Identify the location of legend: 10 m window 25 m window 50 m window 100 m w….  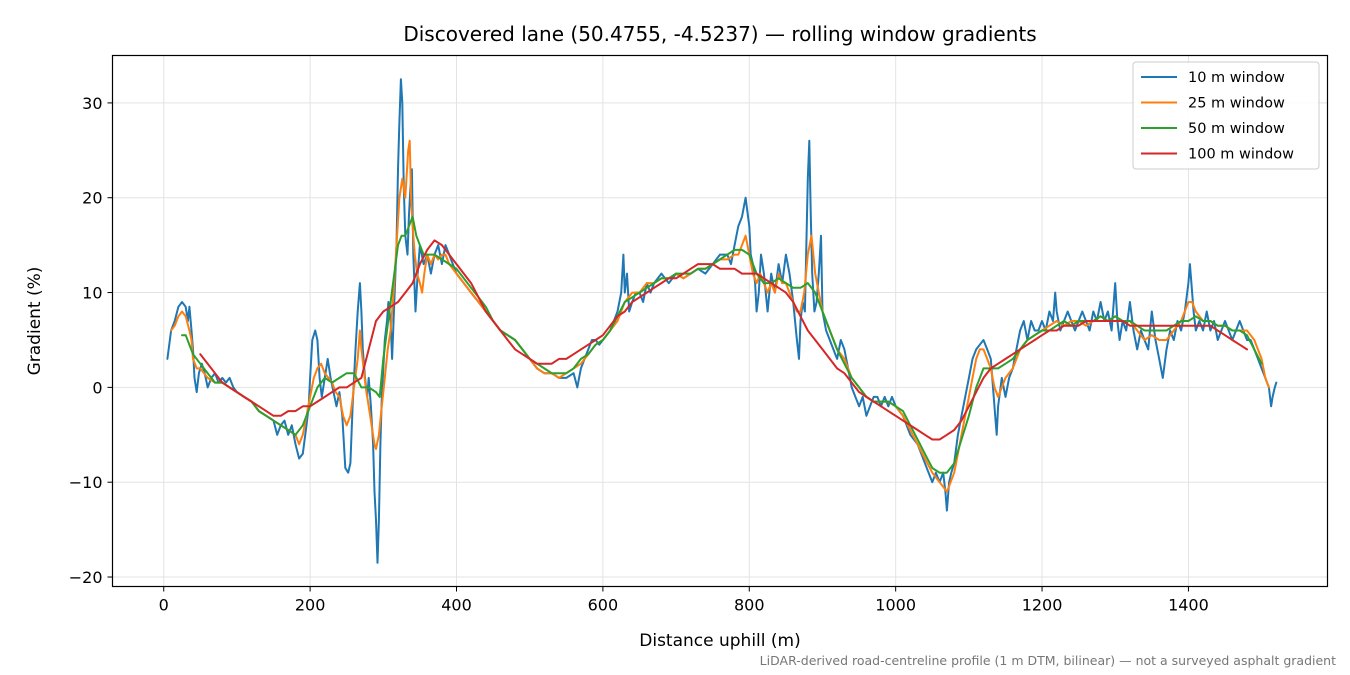
(1226, 115).